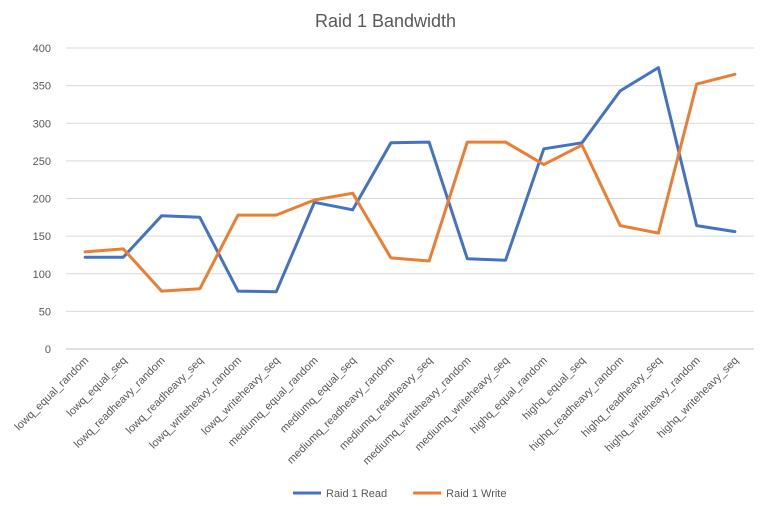 This screenshot has width=771, height=507. Describe the element at coordinates (476, 494) in the screenshot. I see `legend-label: Raid 1 Write` at that location.